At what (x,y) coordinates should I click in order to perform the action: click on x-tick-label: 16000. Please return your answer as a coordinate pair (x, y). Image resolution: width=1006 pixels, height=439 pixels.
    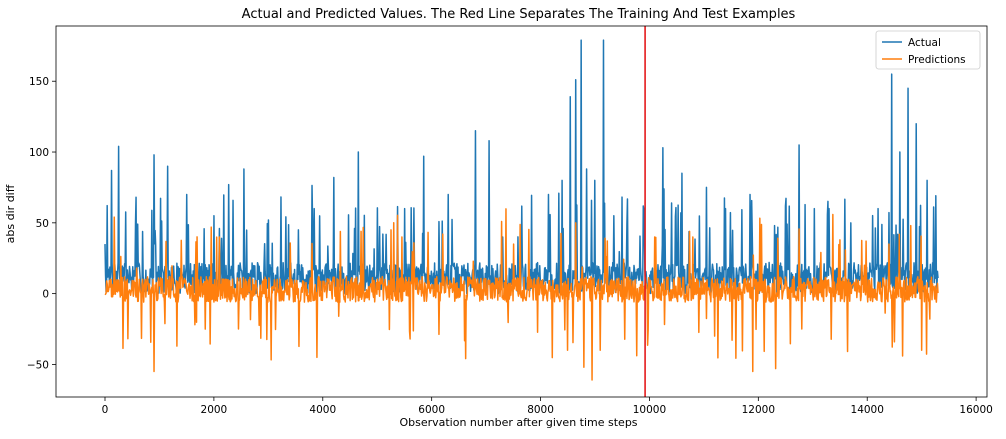
    Looking at the image, I should click on (975, 410).